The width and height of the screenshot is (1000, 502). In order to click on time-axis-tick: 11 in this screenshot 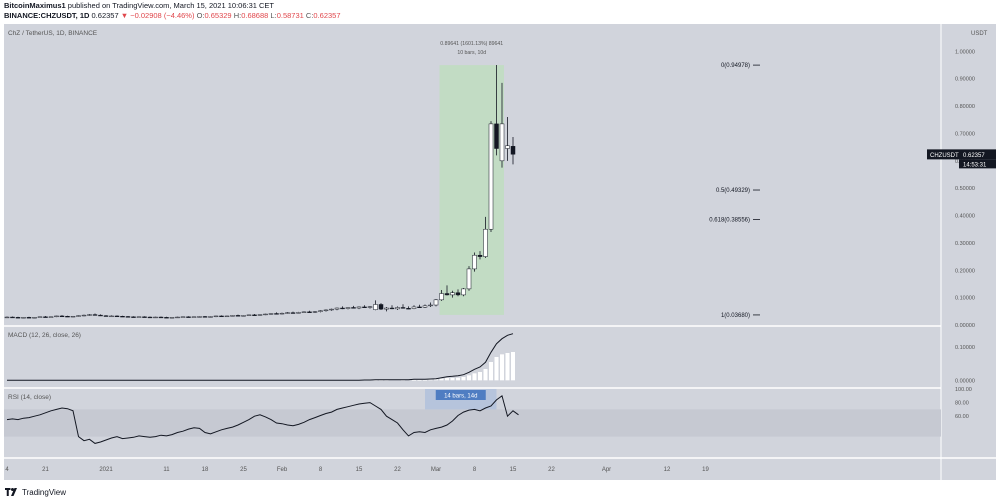, I will do `click(166, 470)`.